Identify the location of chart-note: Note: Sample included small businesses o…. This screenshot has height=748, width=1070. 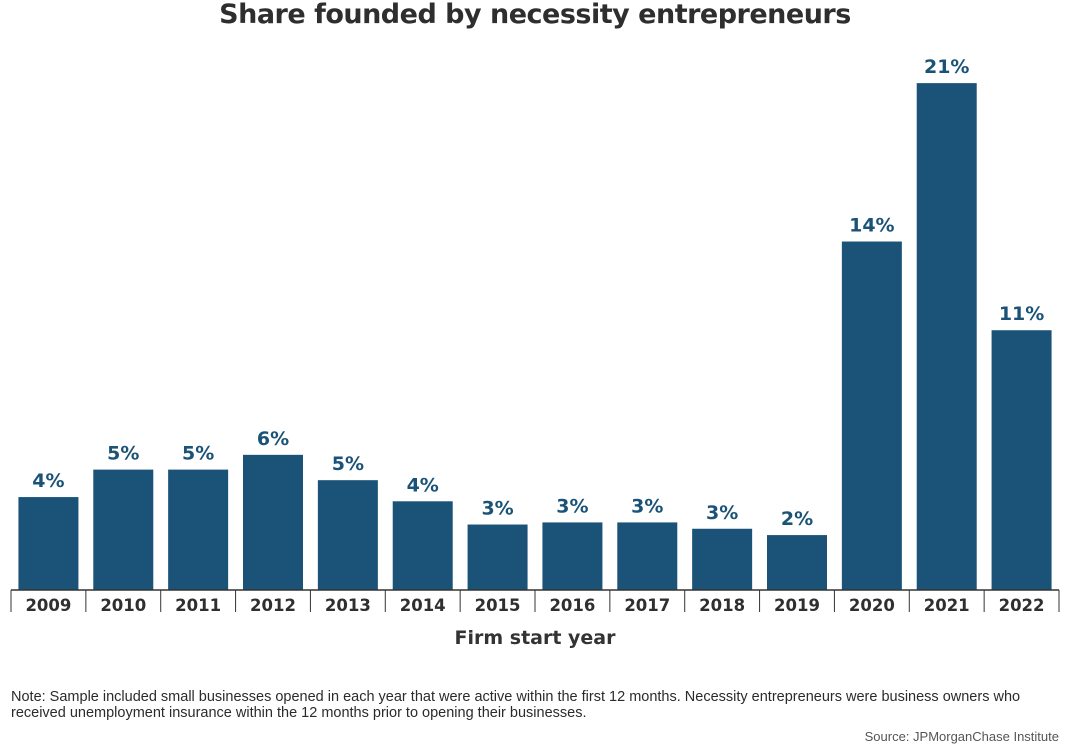
(516, 705).